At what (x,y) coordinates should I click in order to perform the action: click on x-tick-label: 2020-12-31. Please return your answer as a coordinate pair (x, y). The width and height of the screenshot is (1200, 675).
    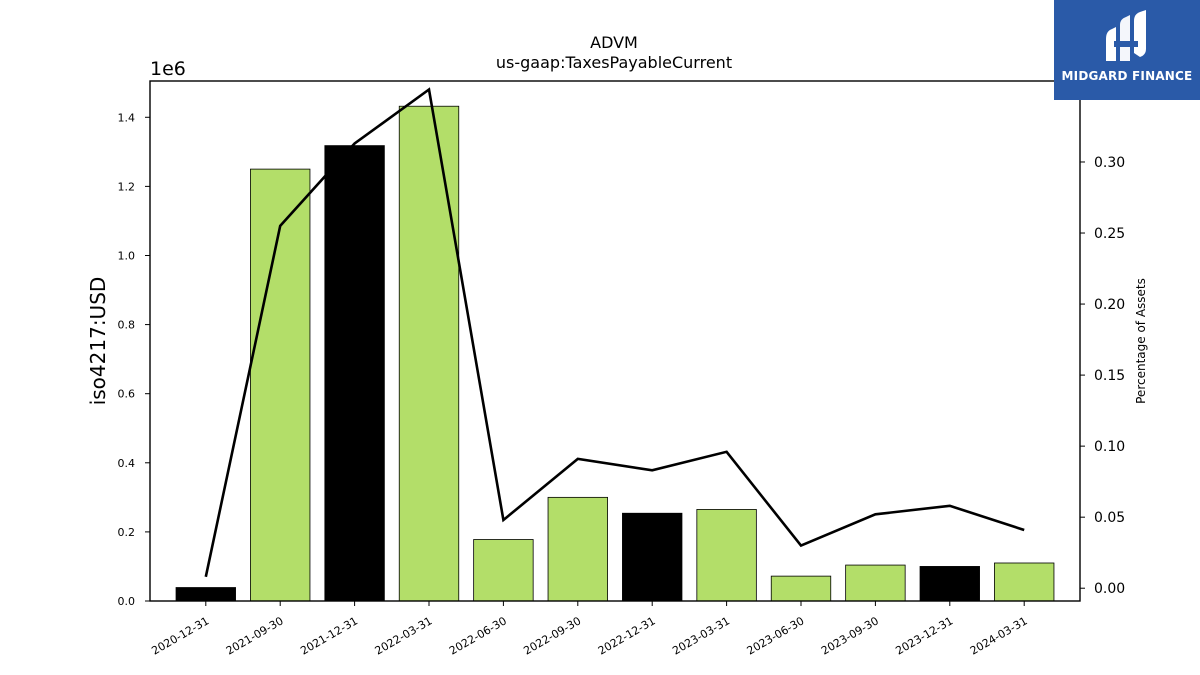
    Looking at the image, I should click on (180, 635).